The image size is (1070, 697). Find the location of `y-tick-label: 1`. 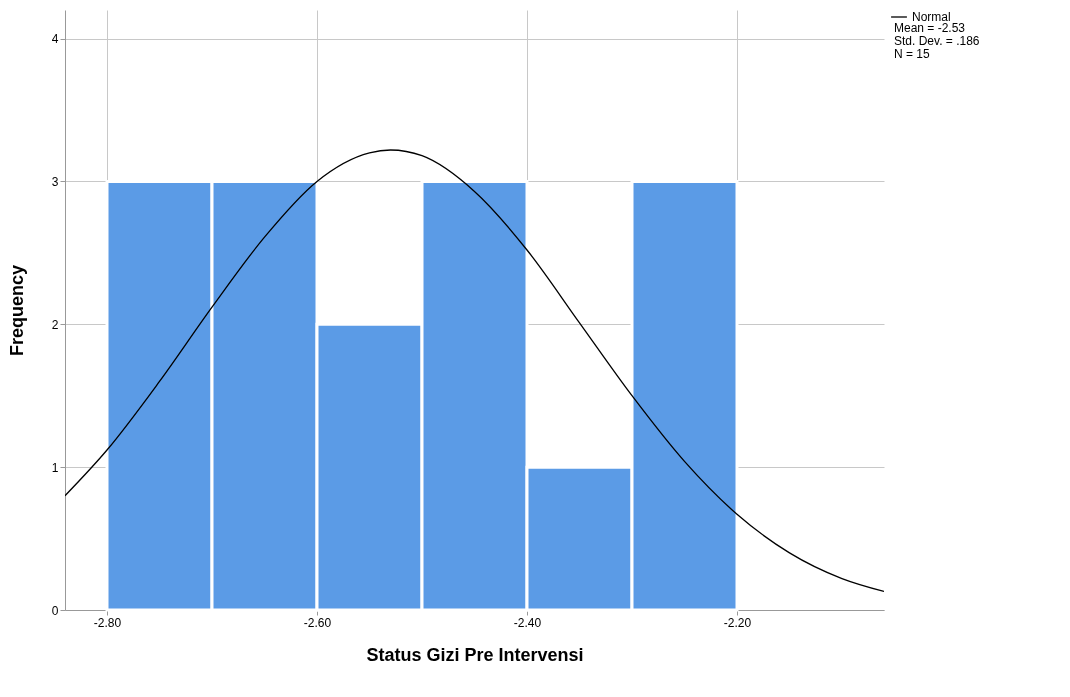

y-tick-label: 1 is located at coordinates (55, 467).